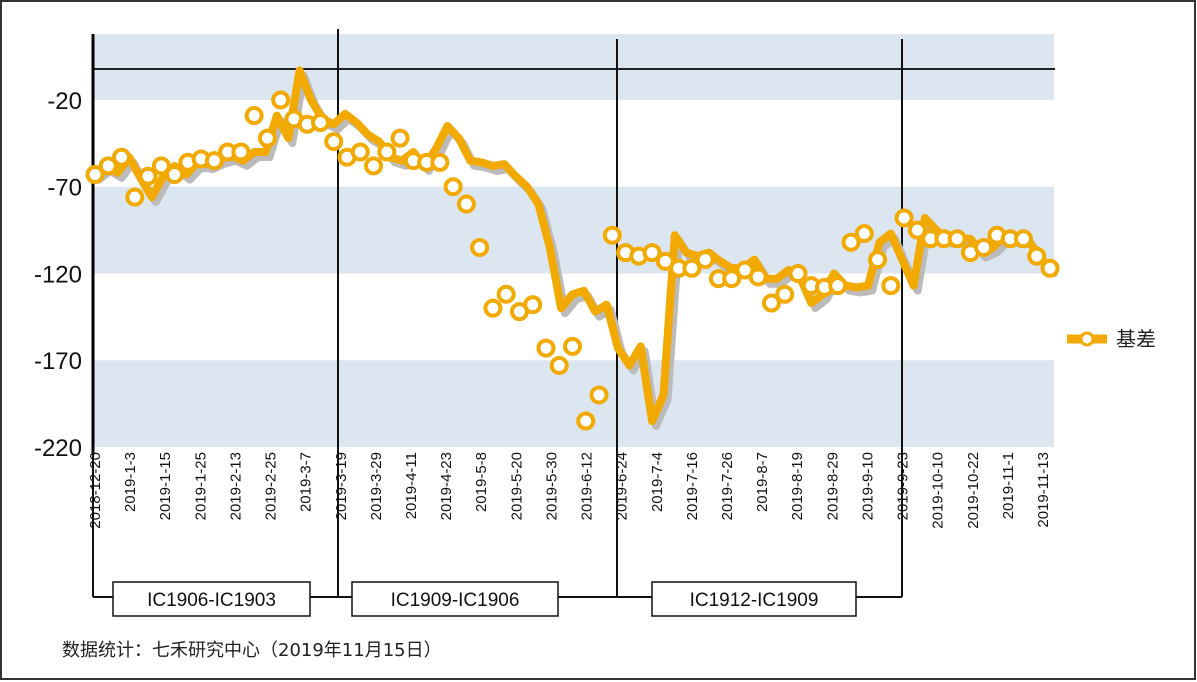  Describe the element at coordinates (252, 650) in the screenshot. I see `source-note: 数据统计：七禾研究中心（2019年11月15日）` at that location.